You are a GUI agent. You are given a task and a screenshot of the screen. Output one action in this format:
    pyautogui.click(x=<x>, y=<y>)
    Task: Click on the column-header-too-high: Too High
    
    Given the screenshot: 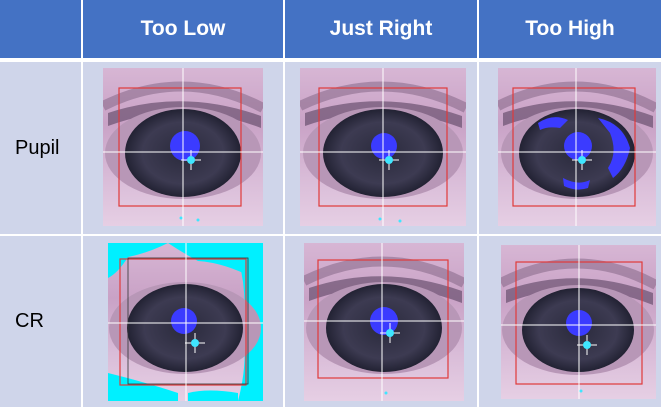 What is the action you would take?
    pyautogui.click(x=570, y=29)
    